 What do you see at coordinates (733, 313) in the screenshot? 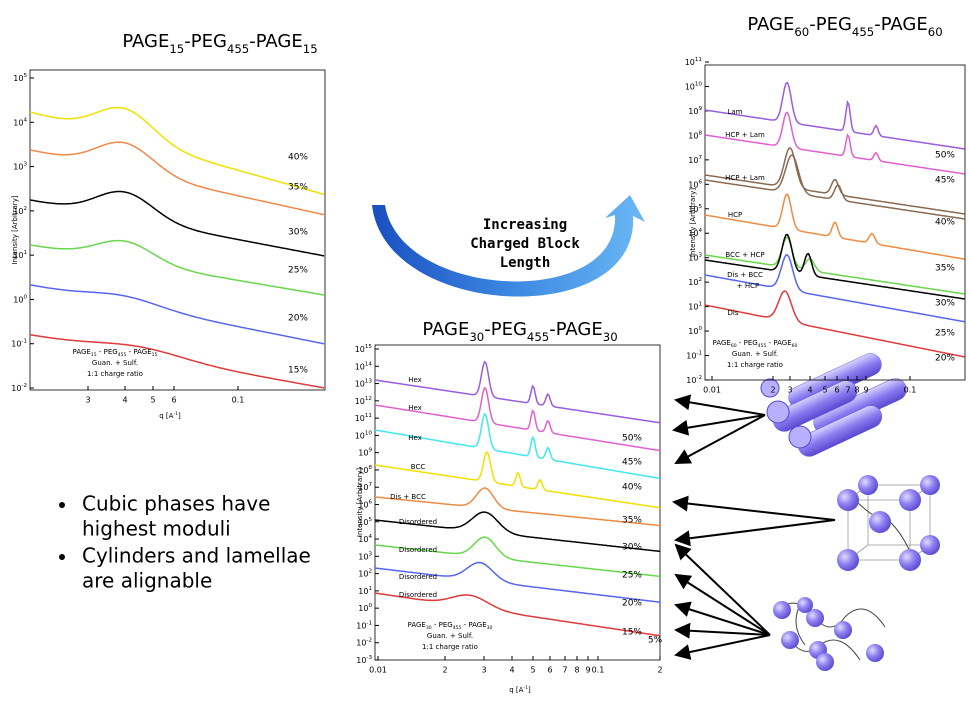
I see `phase-label: Dis` at bounding box center [733, 313].